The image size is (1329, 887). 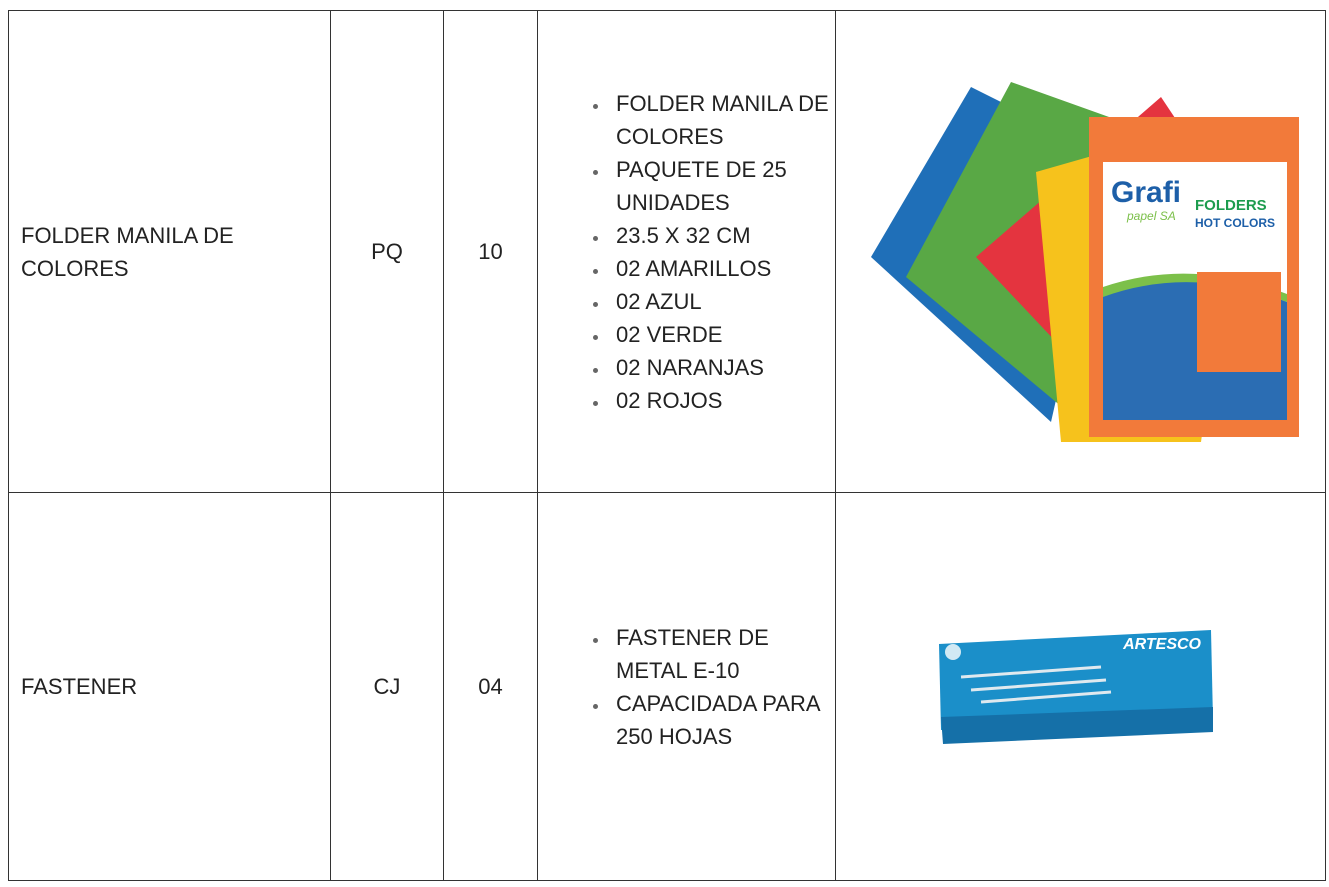 I want to click on unit: PQ, so click(x=387, y=251).